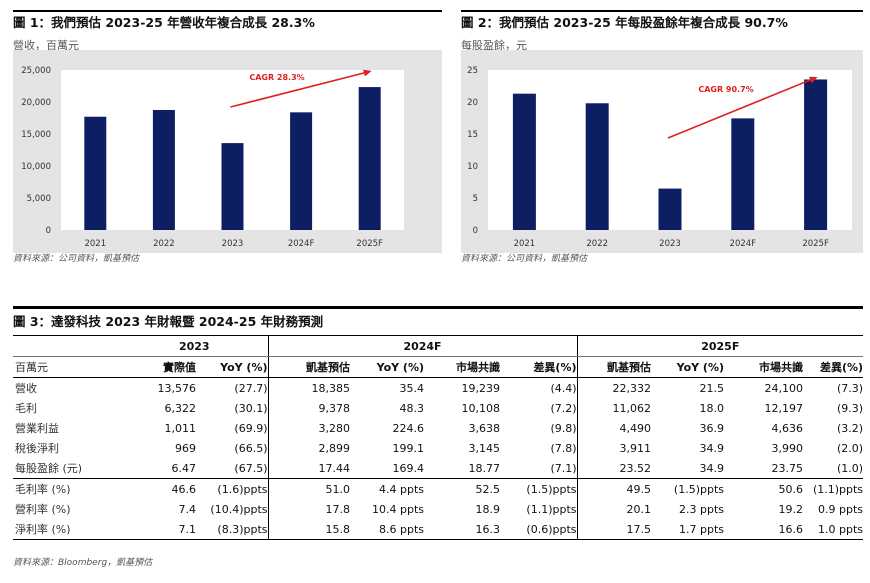 This screenshot has height=583, width=870. Describe the element at coordinates (308, 468) in the screenshot. I see `table-cell: 17.44` at that location.